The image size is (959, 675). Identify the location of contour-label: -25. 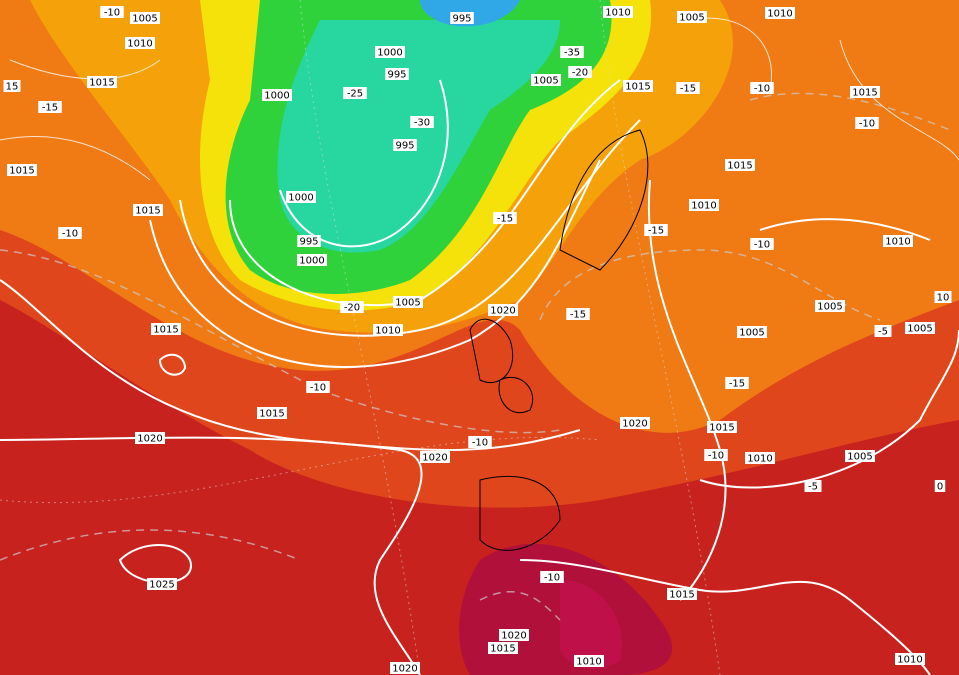
(355, 94).